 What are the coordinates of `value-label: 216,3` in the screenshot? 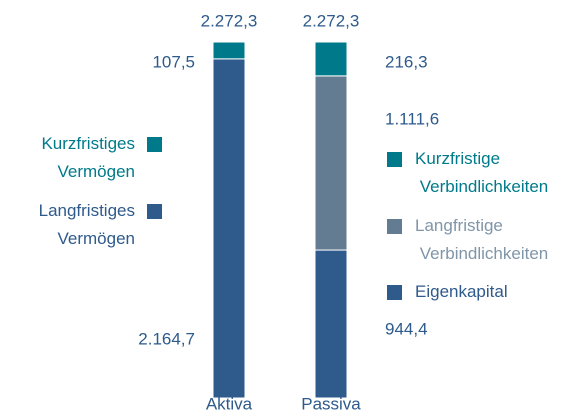 It's located at (406, 61).